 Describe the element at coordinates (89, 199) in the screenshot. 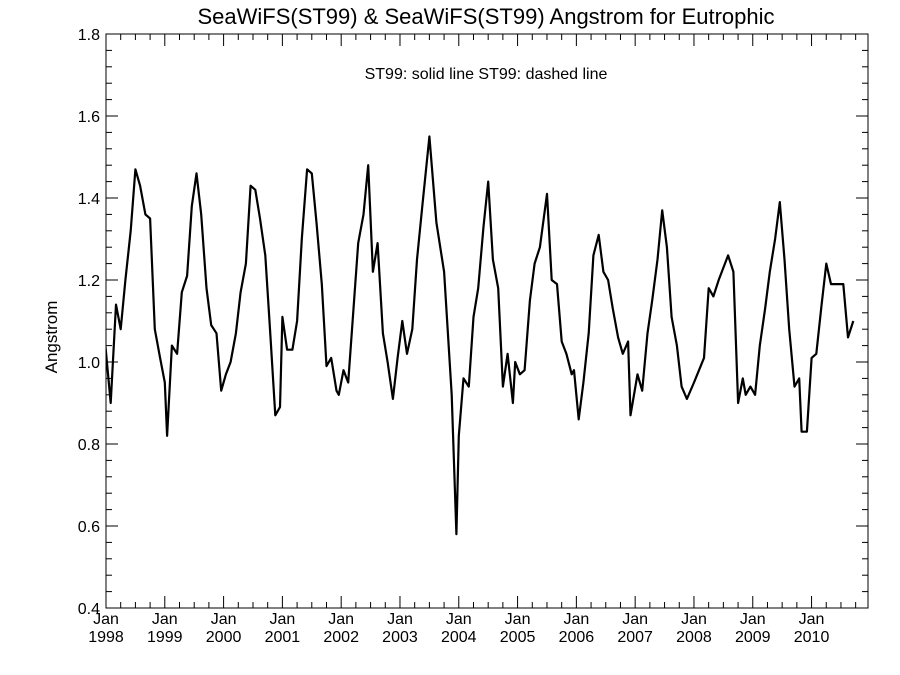

I see `y-tick-label: 1.4` at that location.